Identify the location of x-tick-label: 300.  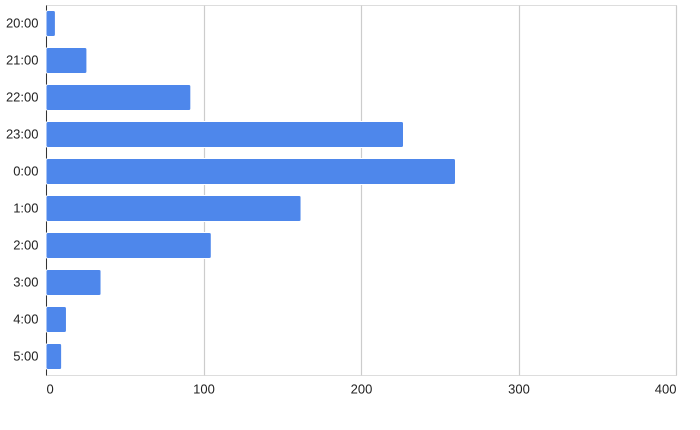
(519, 389).